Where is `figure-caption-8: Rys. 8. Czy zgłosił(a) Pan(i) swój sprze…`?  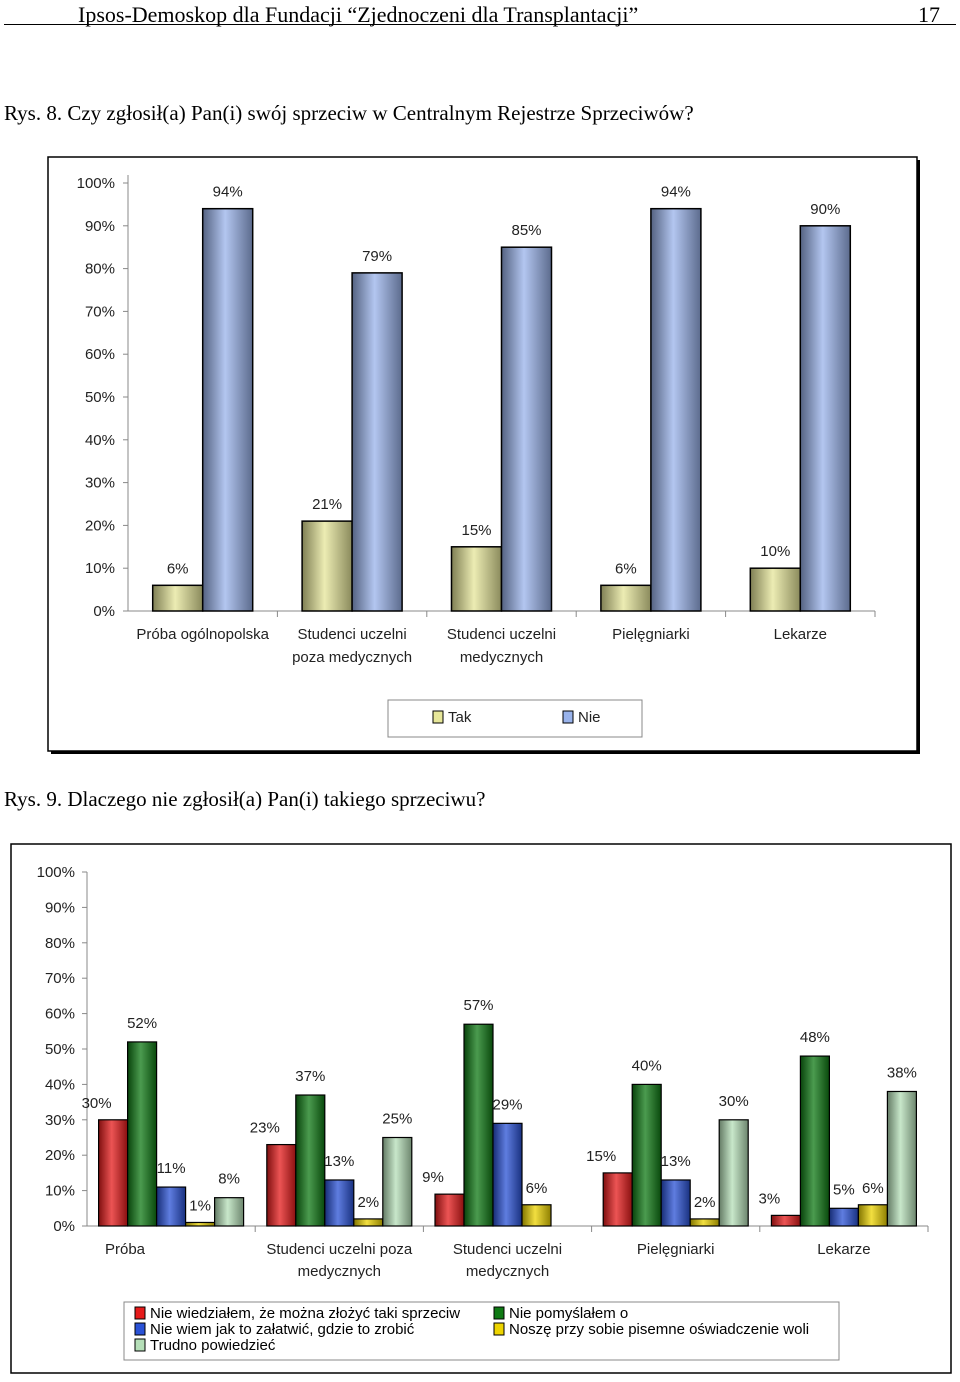 figure-caption-8: Rys. 8. Czy zgłosił(a) Pan(i) swój sprze… is located at coordinates (349, 113).